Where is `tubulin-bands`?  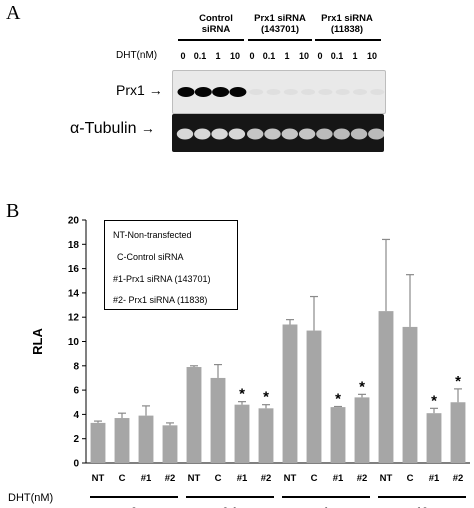 tubulin-bands is located at coordinates (280, 134).